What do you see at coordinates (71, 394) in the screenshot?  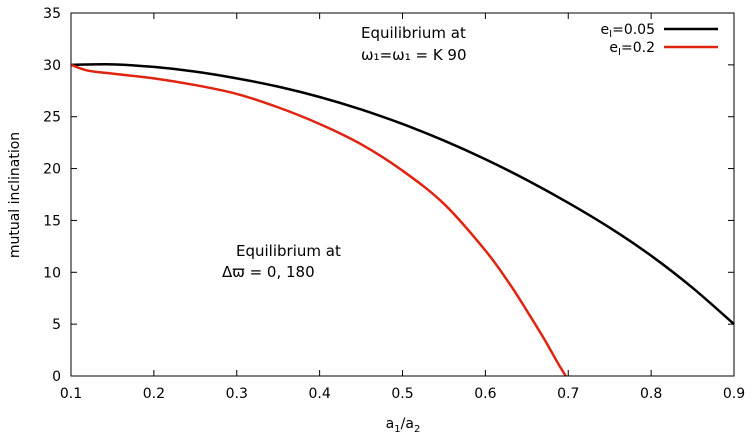 I see `x-tick-label-0: 0.1` at bounding box center [71, 394].